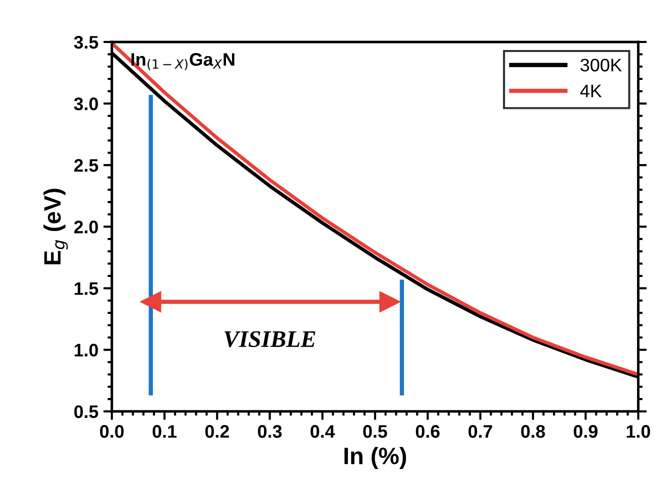 This screenshot has width=658, height=488. What do you see at coordinates (55, 226) in the screenshot?
I see `y-axis-title: E$_{g}$ (eV)` at bounding box center [55, 226].